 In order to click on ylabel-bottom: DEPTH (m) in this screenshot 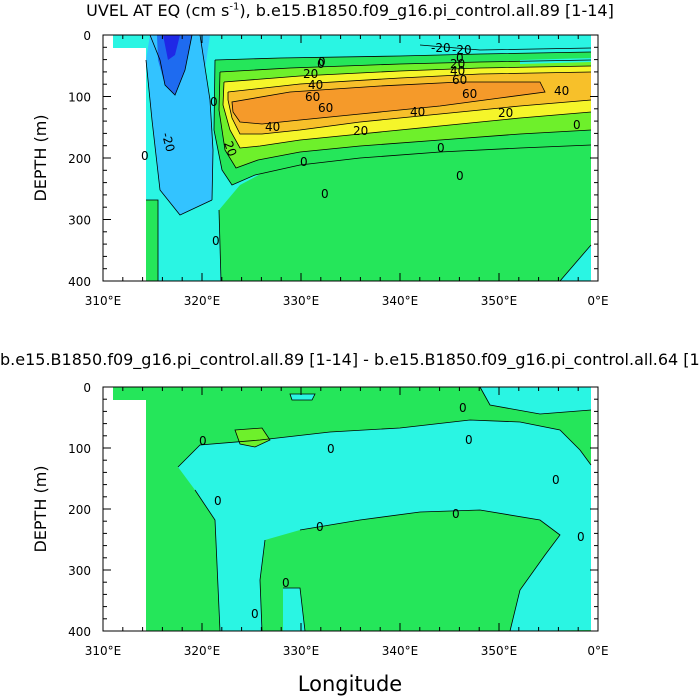, I will do `click(40, 508)`.